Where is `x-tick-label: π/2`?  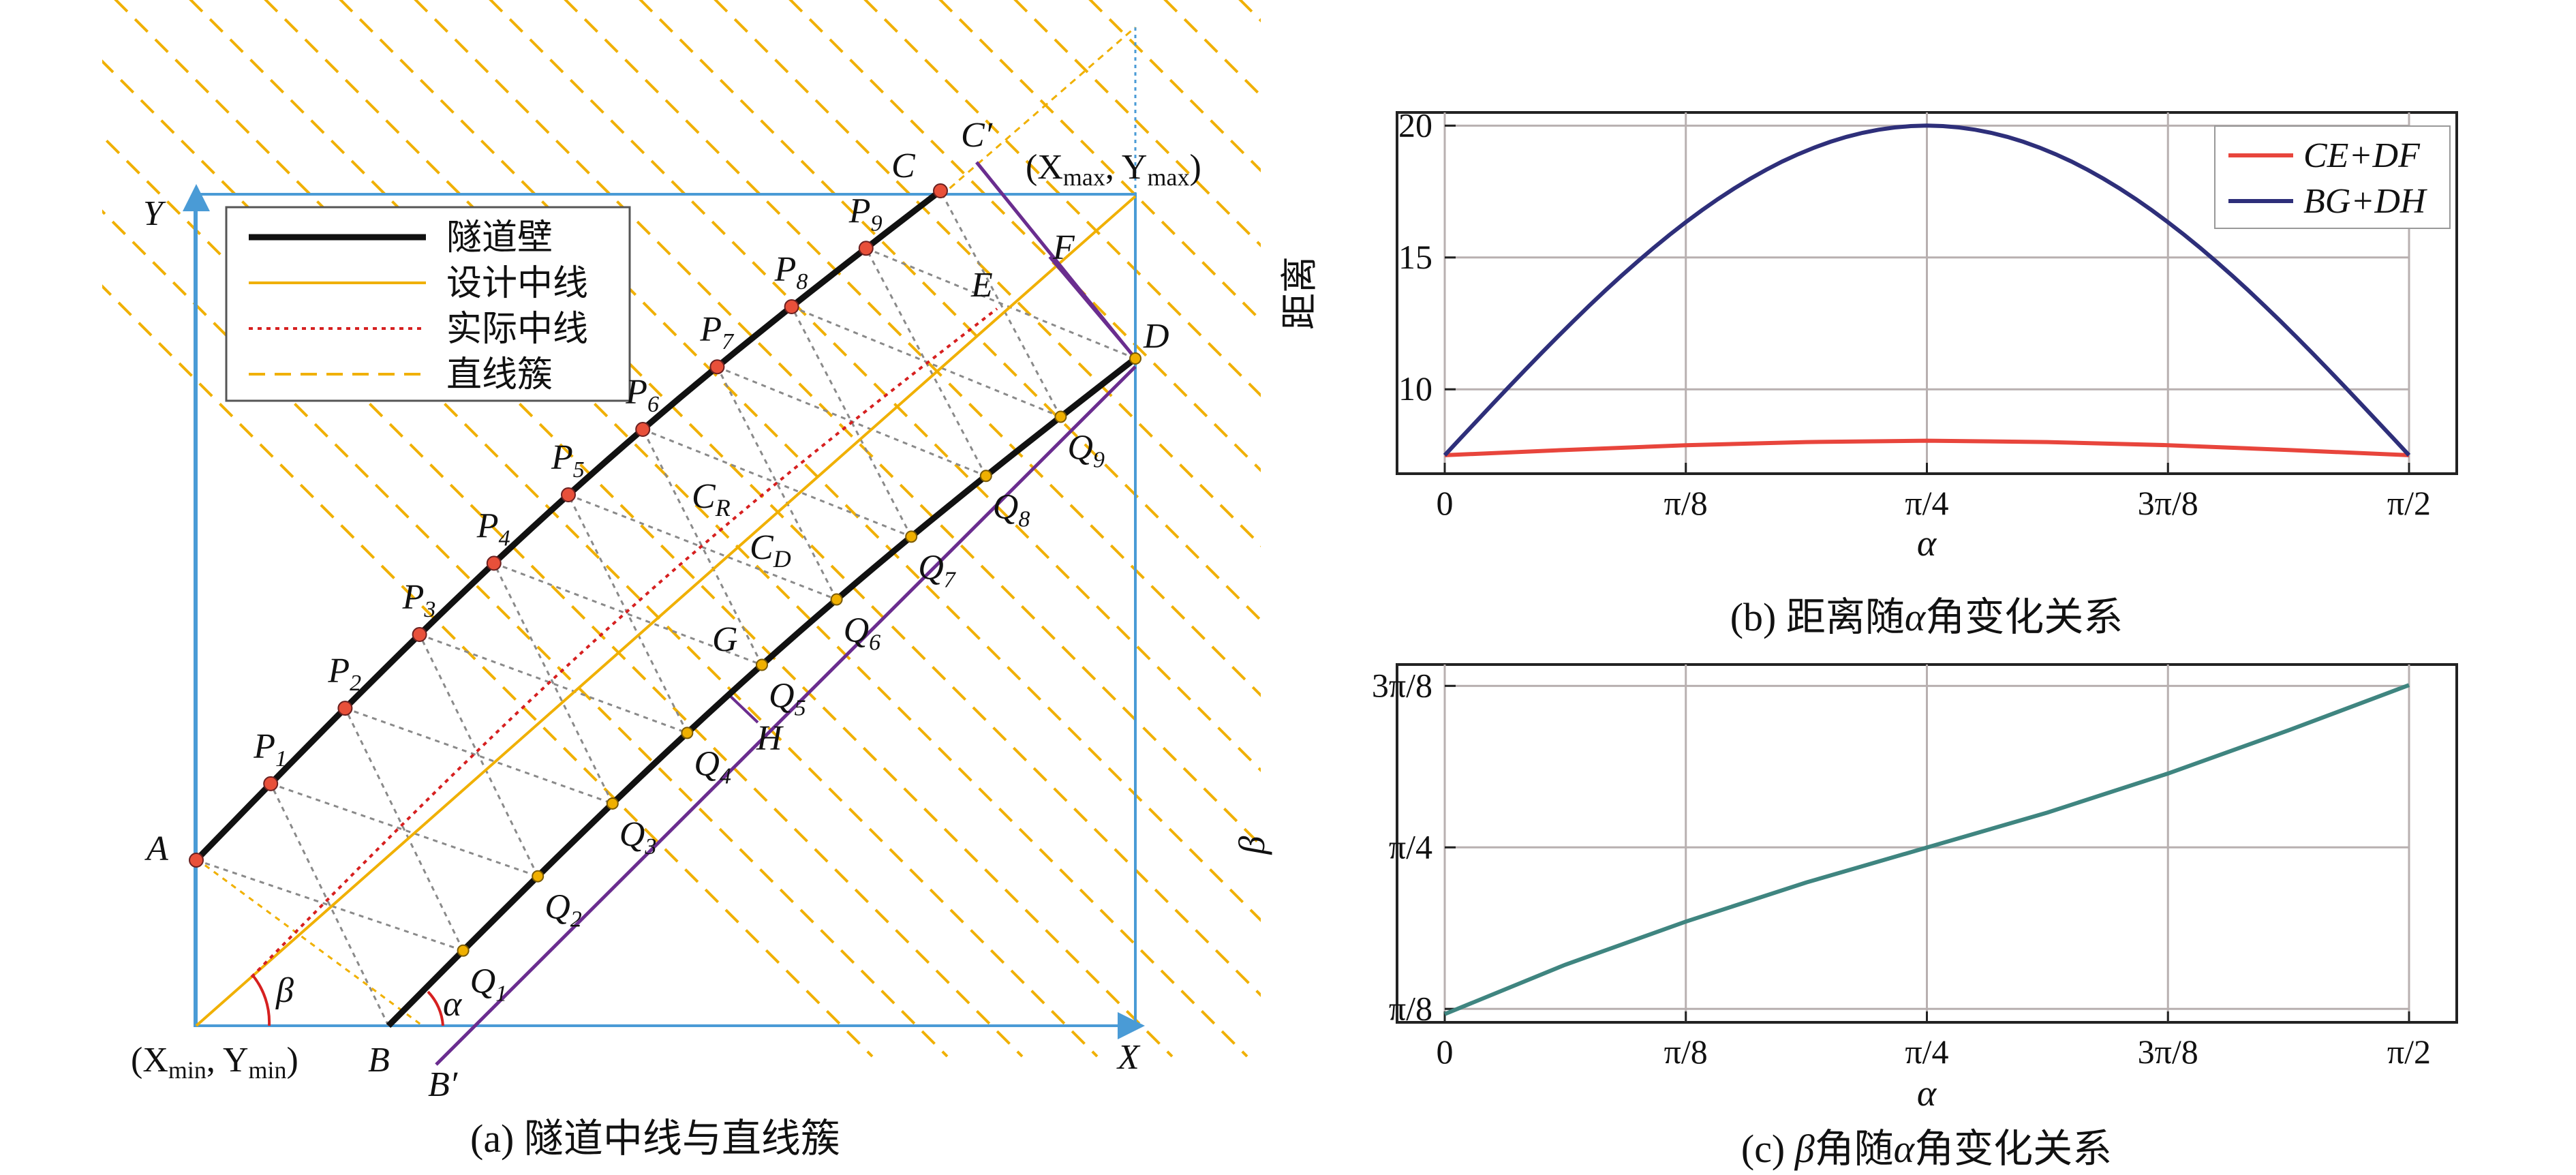
x-tick-label: π/2 is located at coordinates (2409, 503).